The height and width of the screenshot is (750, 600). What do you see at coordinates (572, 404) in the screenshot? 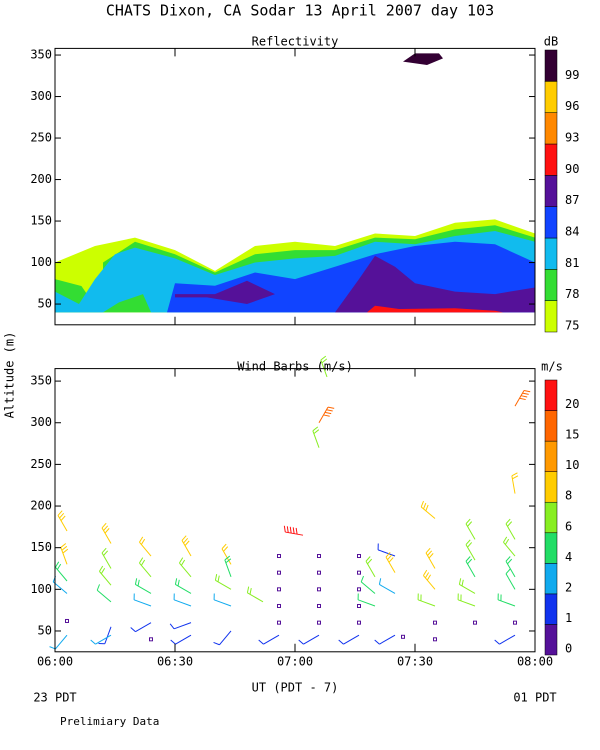
I see `colorbar-label: 20` at bounding box center [572, 404].